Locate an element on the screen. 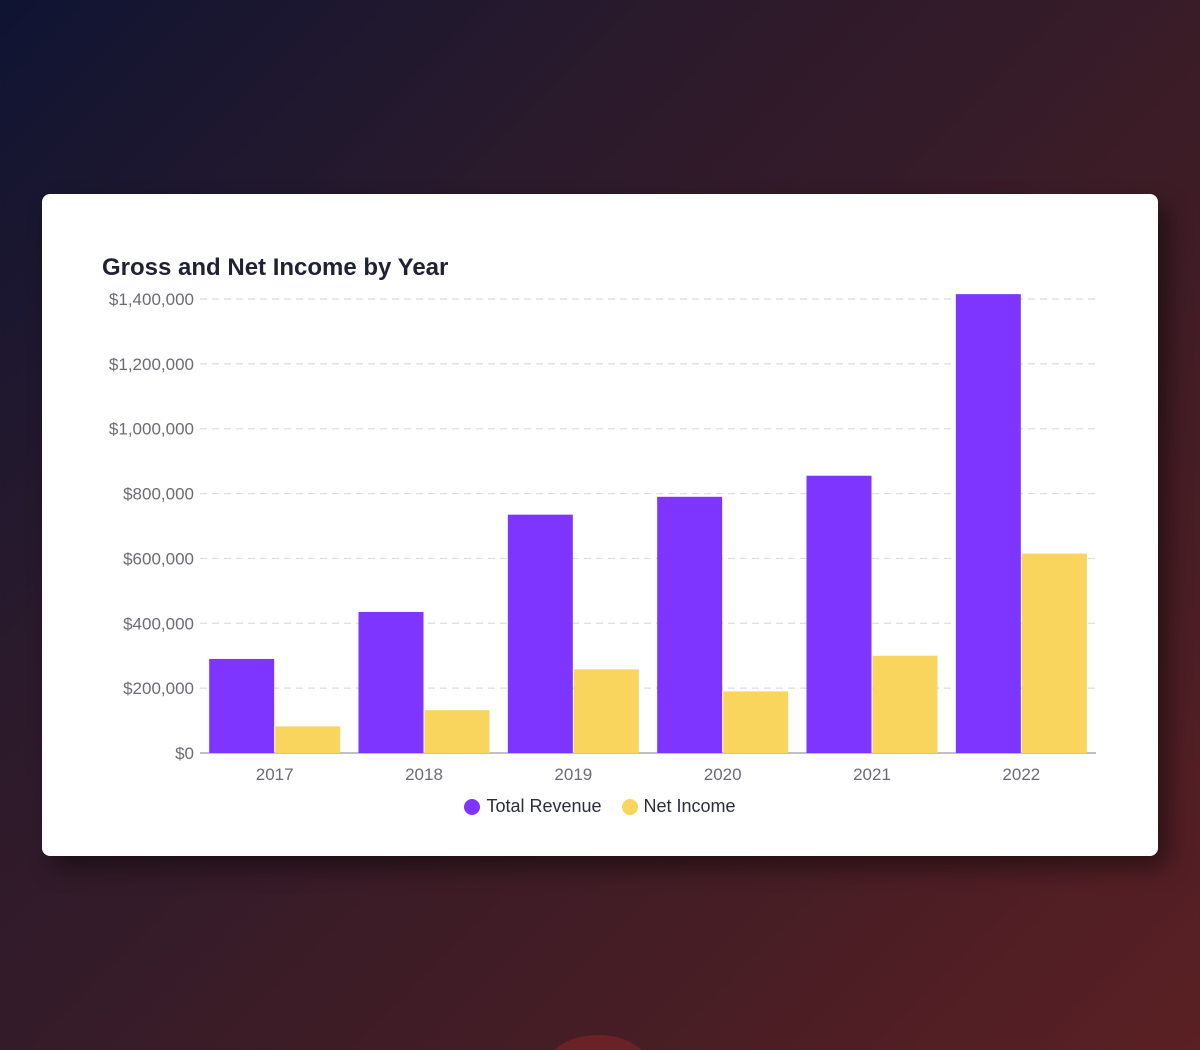 The height and width of the screenshot is (1050, 1200). bar-total-revenue-2019 is located at coordinates (540, 633).